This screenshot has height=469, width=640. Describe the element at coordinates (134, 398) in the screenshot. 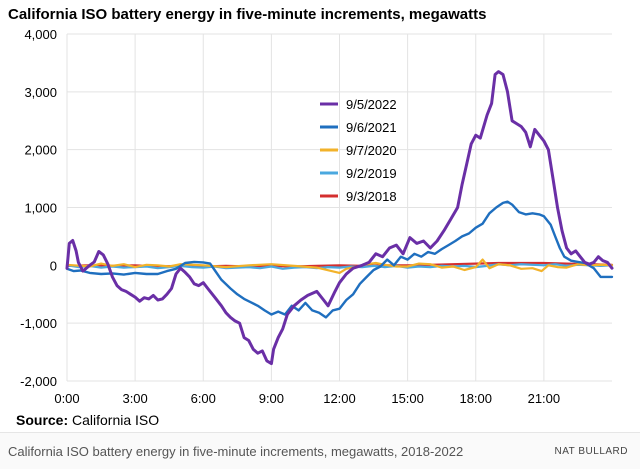

I see `x-tick-label: 3:00` at that location.